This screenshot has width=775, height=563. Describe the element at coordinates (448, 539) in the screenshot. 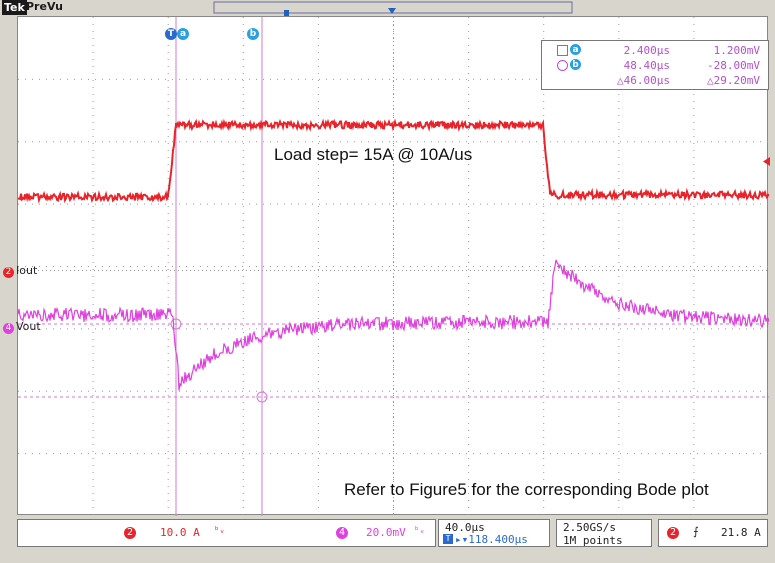

I see `trigger-position-icon: T` at that location.